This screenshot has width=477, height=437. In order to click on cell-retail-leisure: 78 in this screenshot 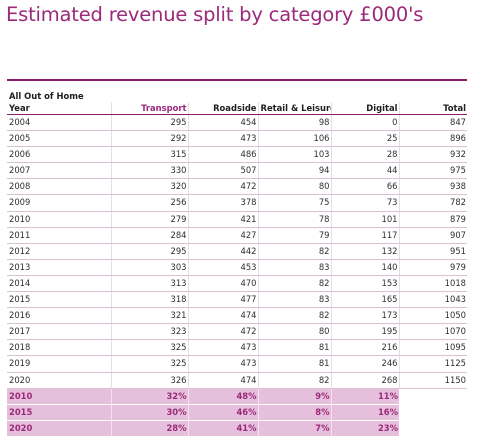, I will do `click(294, 219)`.